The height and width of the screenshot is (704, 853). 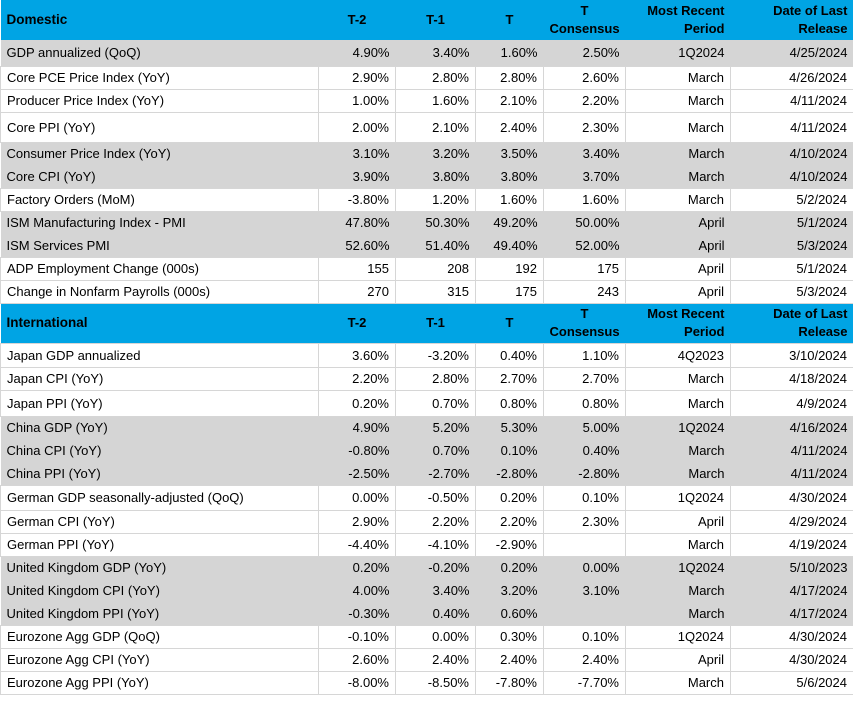 What do you see at coordinates (791, 636) in the screenshot?
I see `release-value-cell: 4/30/2024` at bounding box center [791, 636].